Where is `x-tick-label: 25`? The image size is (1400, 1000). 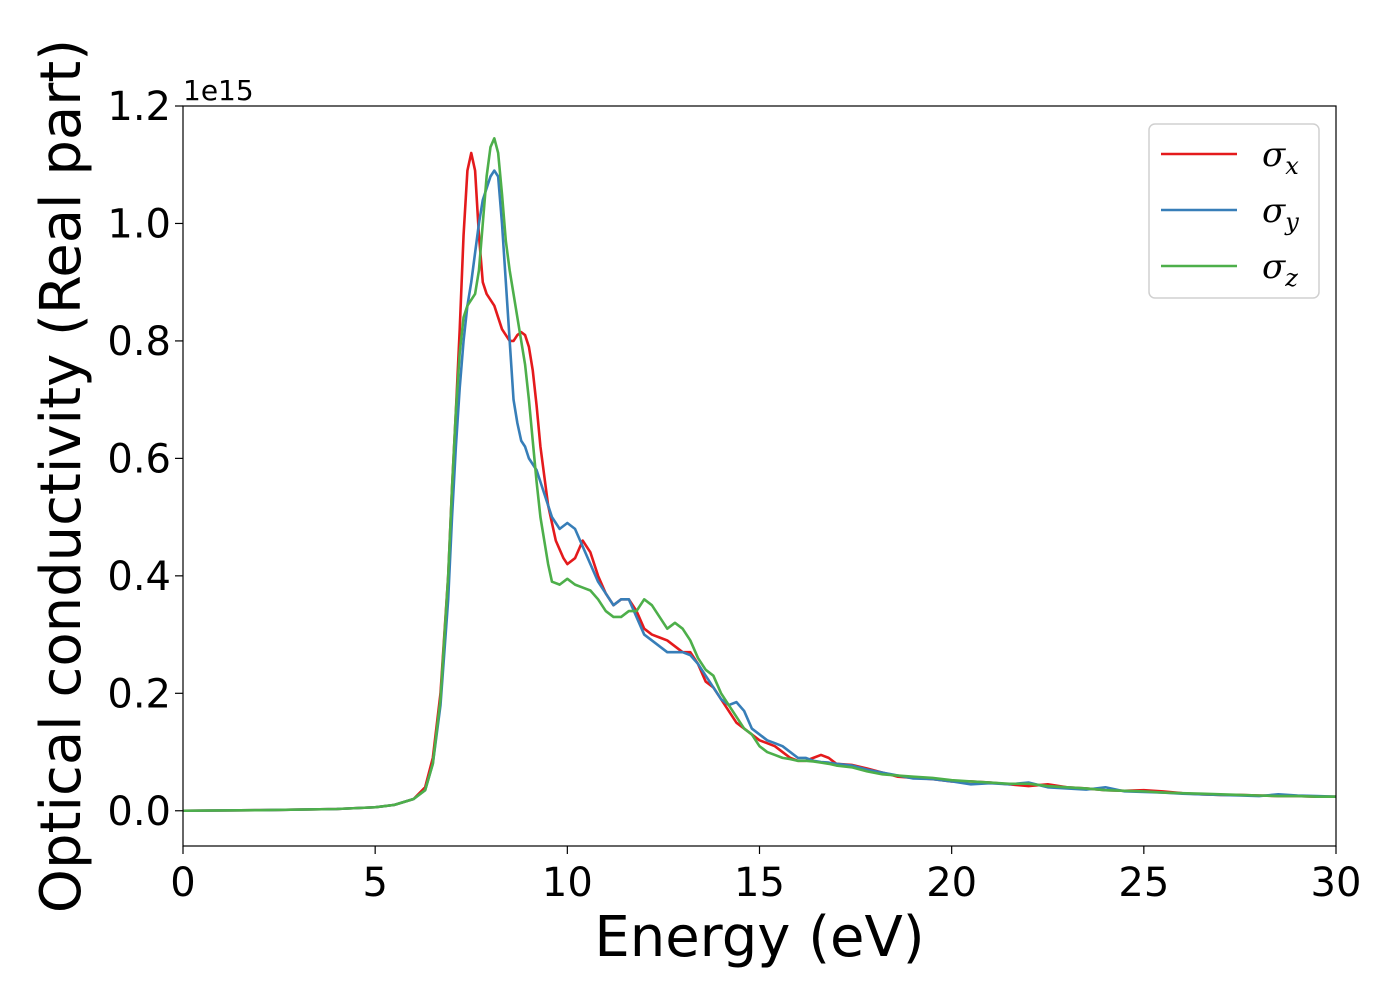
x-tick-label: 25 is located at coordinates (1143, 883).